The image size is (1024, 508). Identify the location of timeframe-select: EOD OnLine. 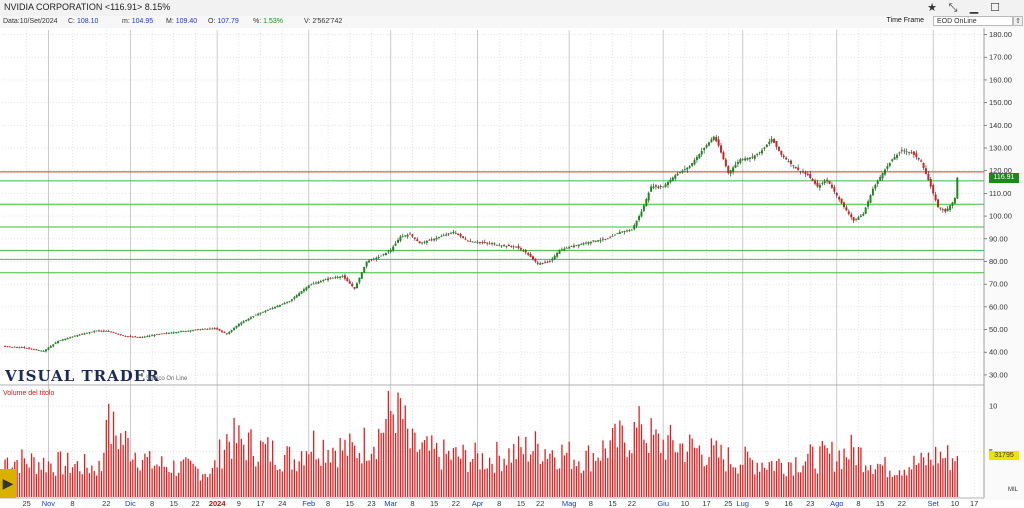
(973, 21).